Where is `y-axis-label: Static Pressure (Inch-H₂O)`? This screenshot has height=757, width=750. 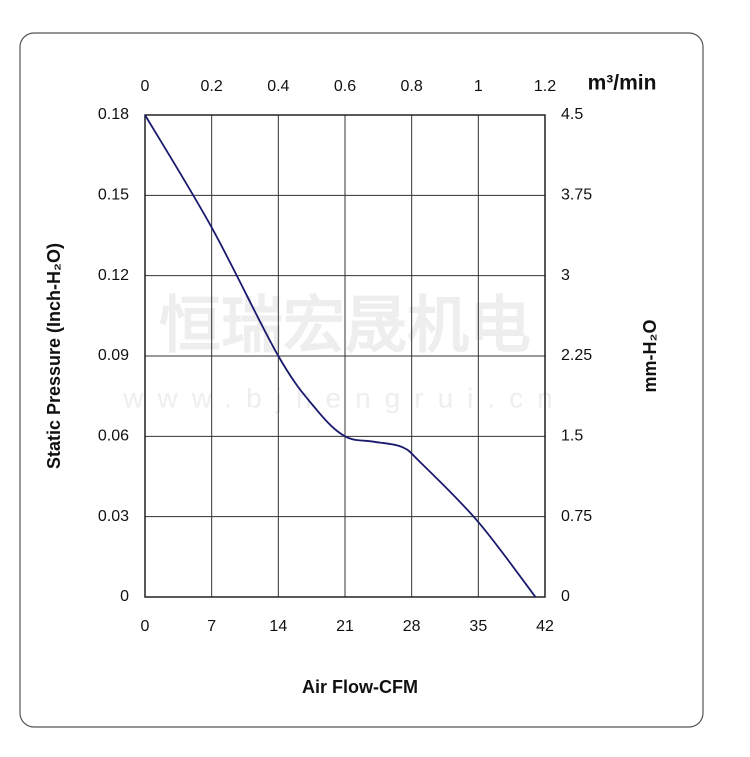 y-axis-label: Static Pressure (Inch-H₂O) is located at coordinates (54, 356).